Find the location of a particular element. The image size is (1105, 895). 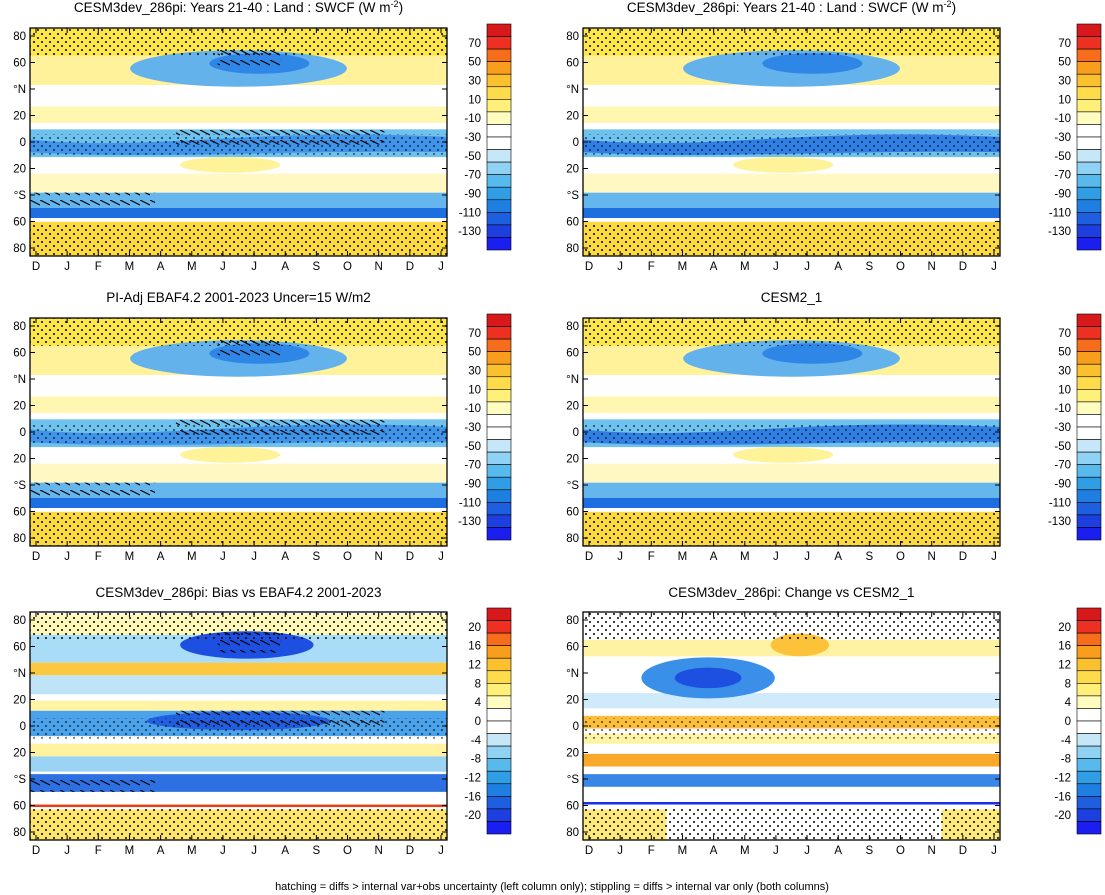

colorbar-label: -16 is located at coordinates (472, 797).